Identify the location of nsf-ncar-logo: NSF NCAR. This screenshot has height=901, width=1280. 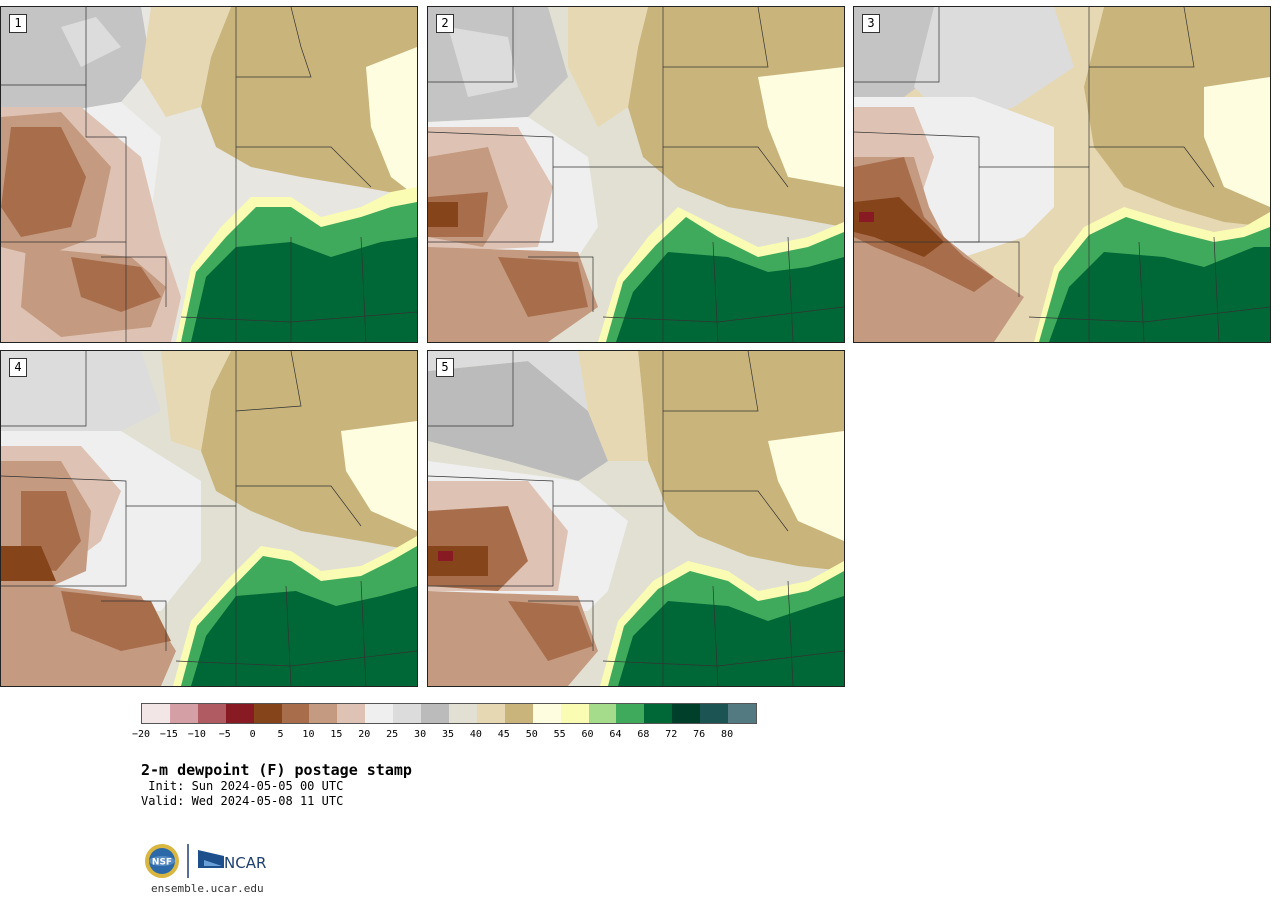
(205, 861).